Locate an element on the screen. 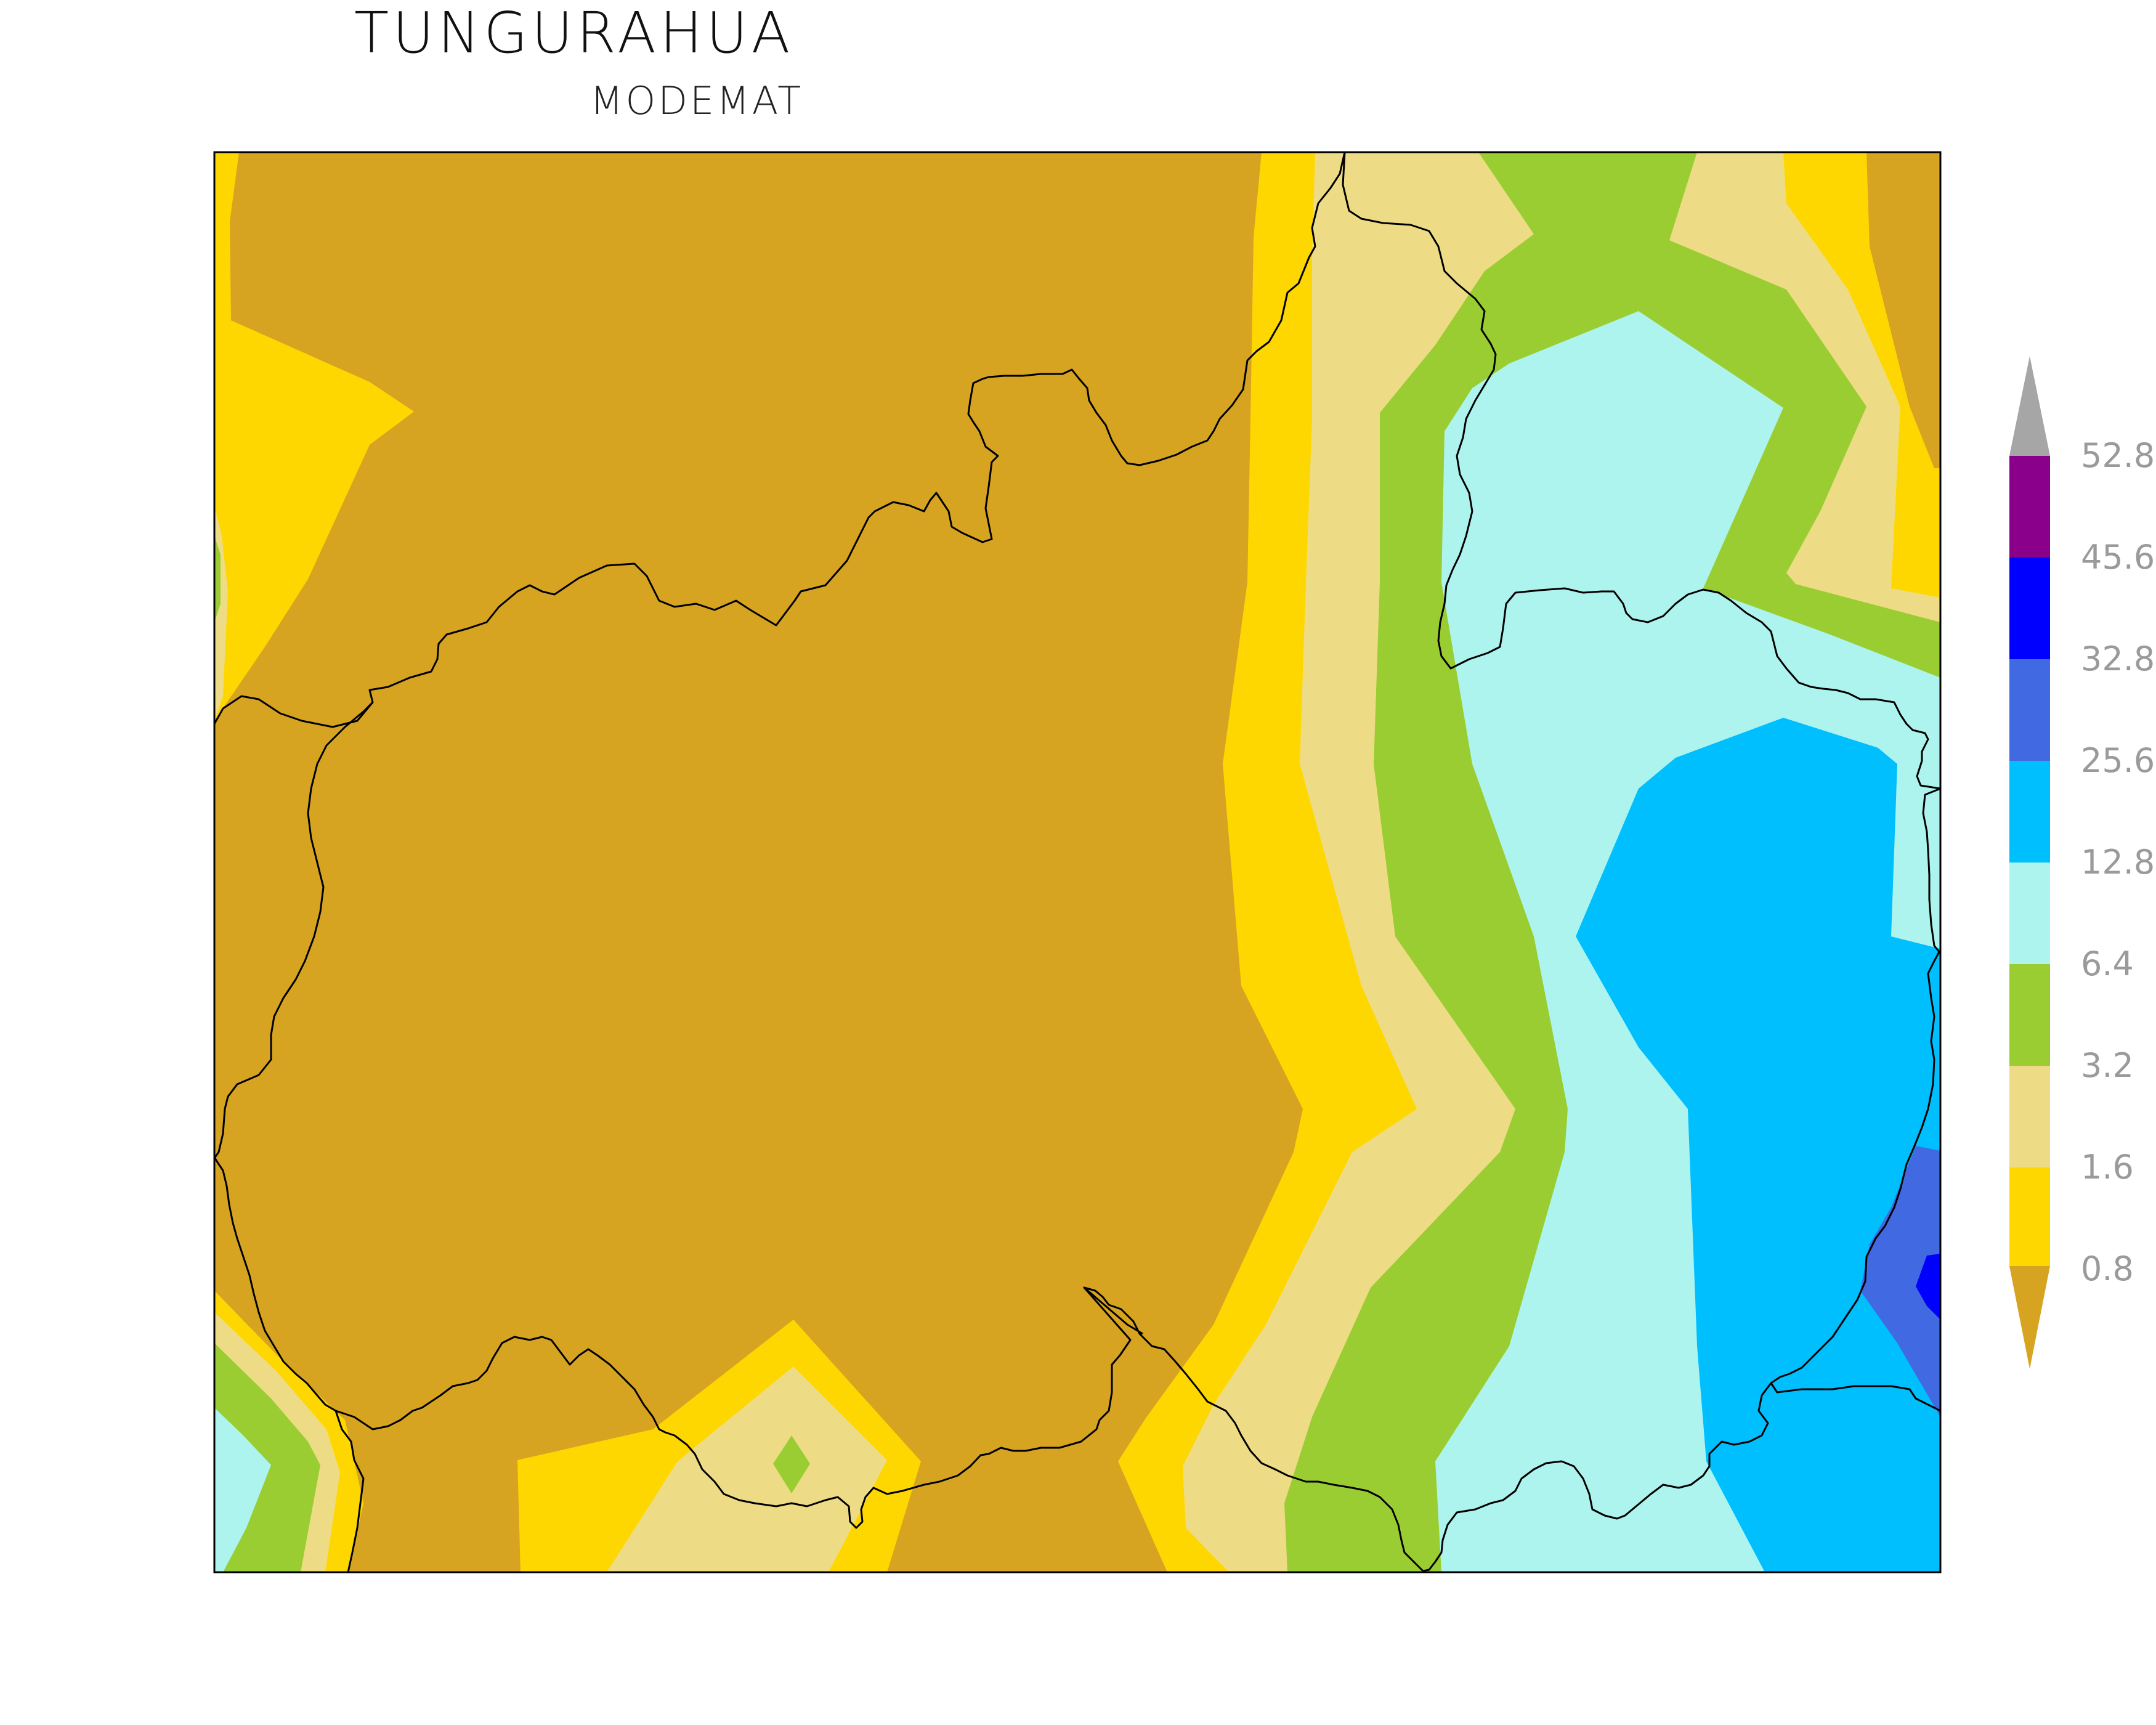 This screenshot has width=2156, height=1725. colorbar-swatch-25.6 is located at coordinates (2029, 812).